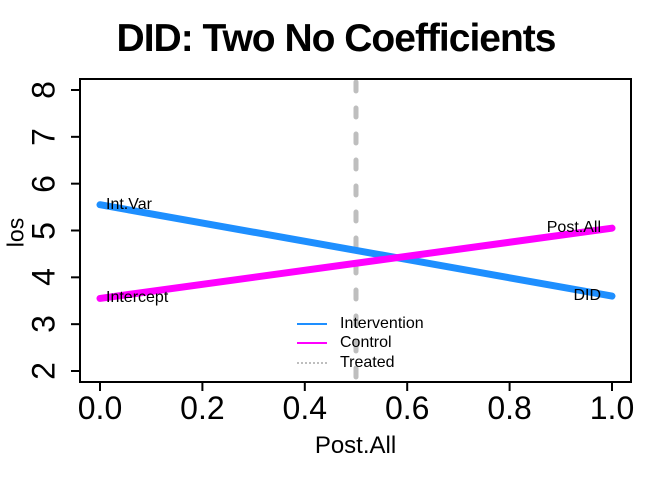  I want to click on legend: Intervention Control Treated, so click(360, 343).